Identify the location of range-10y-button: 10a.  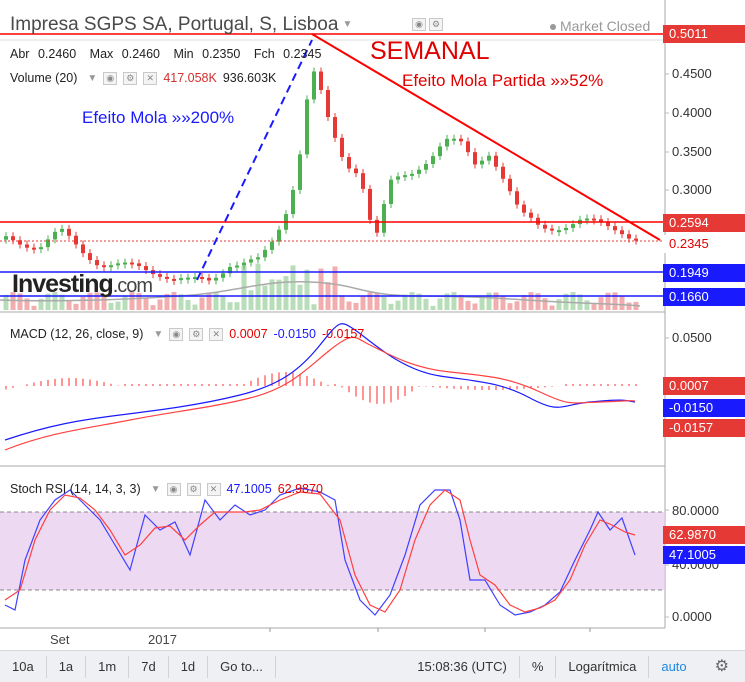
(23, 666).